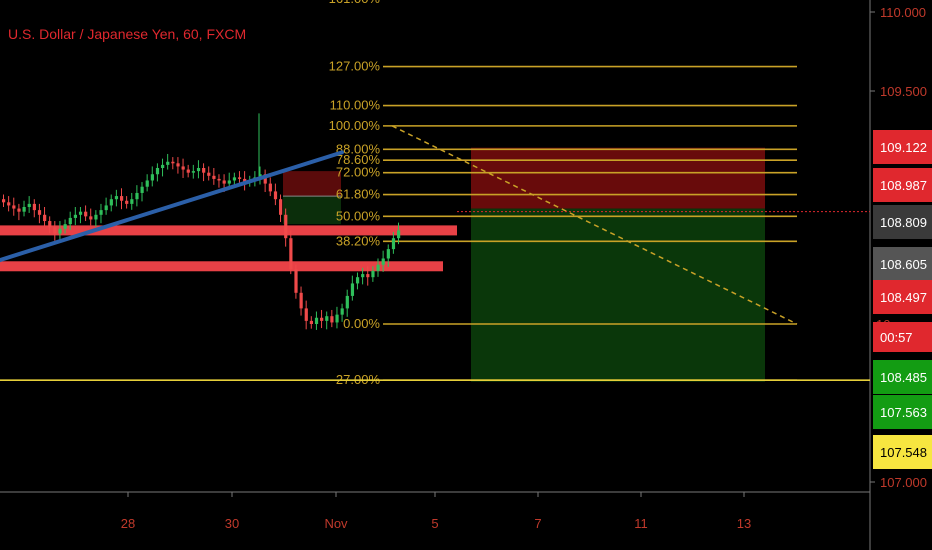 This screenshot has width=932, height=550. What do you see at coordinates (744, 523) in the screenshot?
I see `x-tick-6: 13` at bounding box center [744, 523].